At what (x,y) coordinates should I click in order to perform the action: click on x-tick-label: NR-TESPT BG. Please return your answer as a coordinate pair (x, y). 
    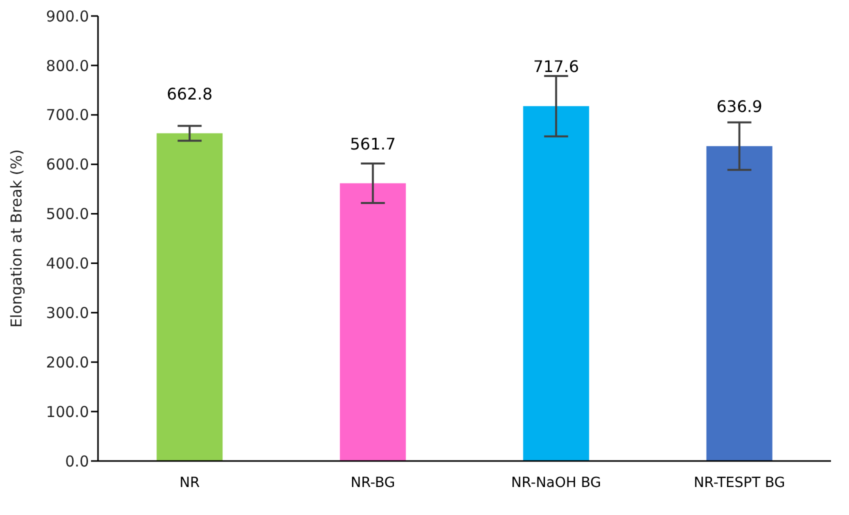
    Looking at the image, I should click on (740, 482).